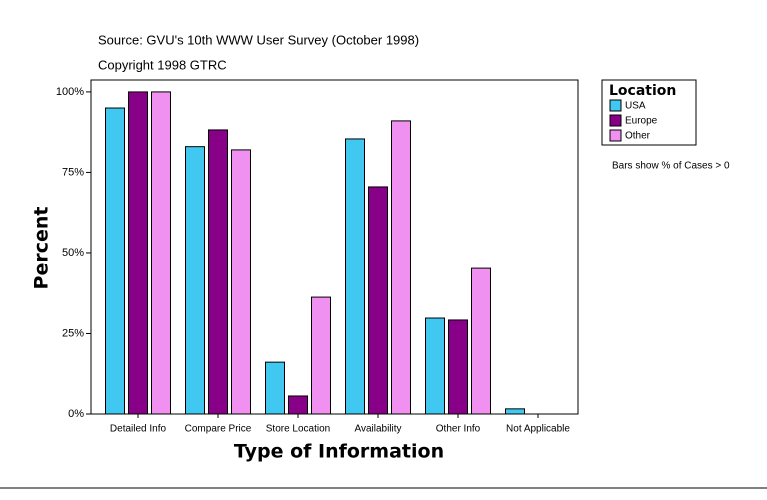 Image resolution: width=767 pixels, height=500 pixels. Describe the element at coordinates (73, 172) in the screenshot. I see `y-tick-label: 75%` at that location.